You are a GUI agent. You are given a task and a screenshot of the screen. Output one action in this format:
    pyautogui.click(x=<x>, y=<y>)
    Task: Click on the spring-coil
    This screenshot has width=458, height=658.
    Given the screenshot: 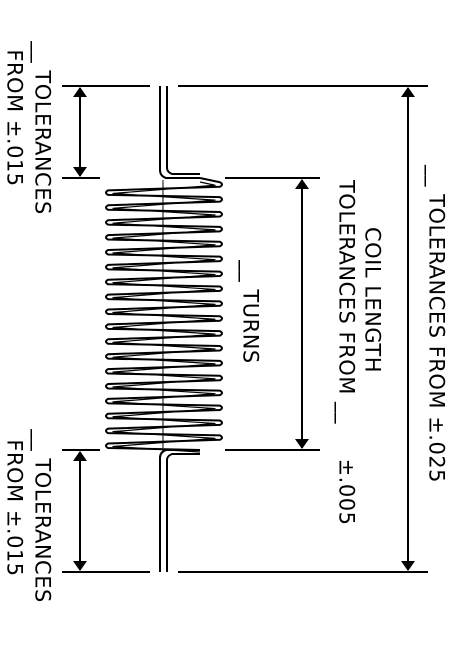 What is the action you would take?
    pyautogui.click(x=164, y=314)
    